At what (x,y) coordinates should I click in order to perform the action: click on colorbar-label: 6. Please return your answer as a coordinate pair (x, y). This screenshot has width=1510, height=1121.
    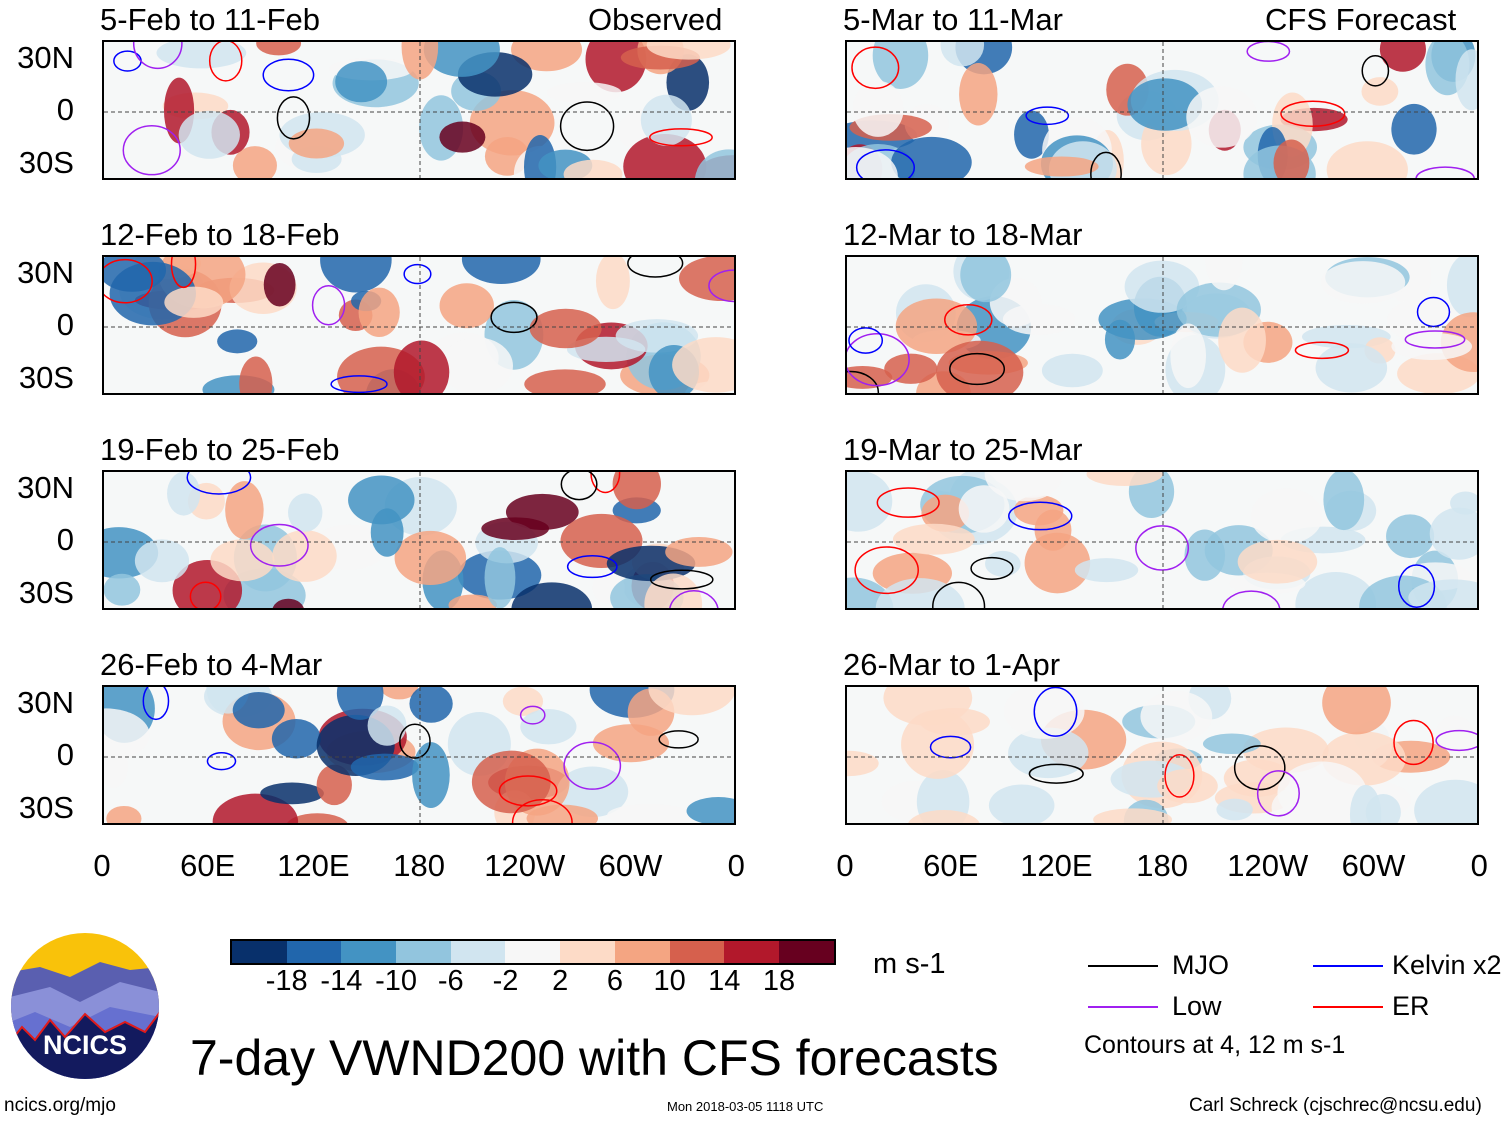
    Looking at the image, I should click on (614, 981).